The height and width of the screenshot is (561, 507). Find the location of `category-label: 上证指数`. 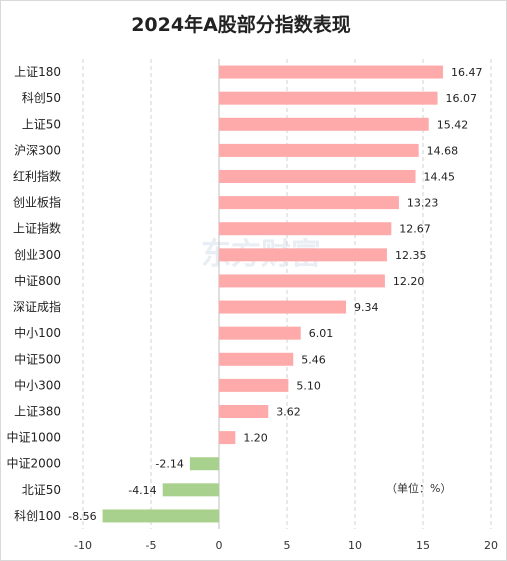

category-label: 上证指数 is located at coordinates (37, 228).